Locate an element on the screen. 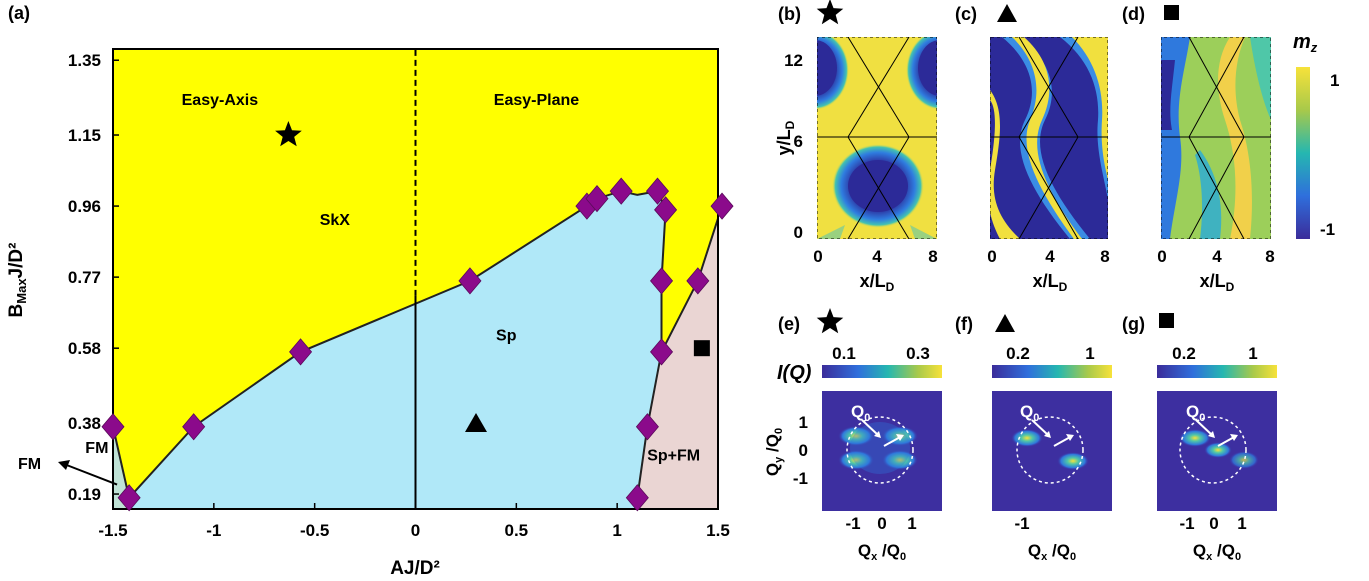  x-ticks: -1.5 -1 -0.5 0 0.5 1 1.5 is located at coordinates (414, 521).